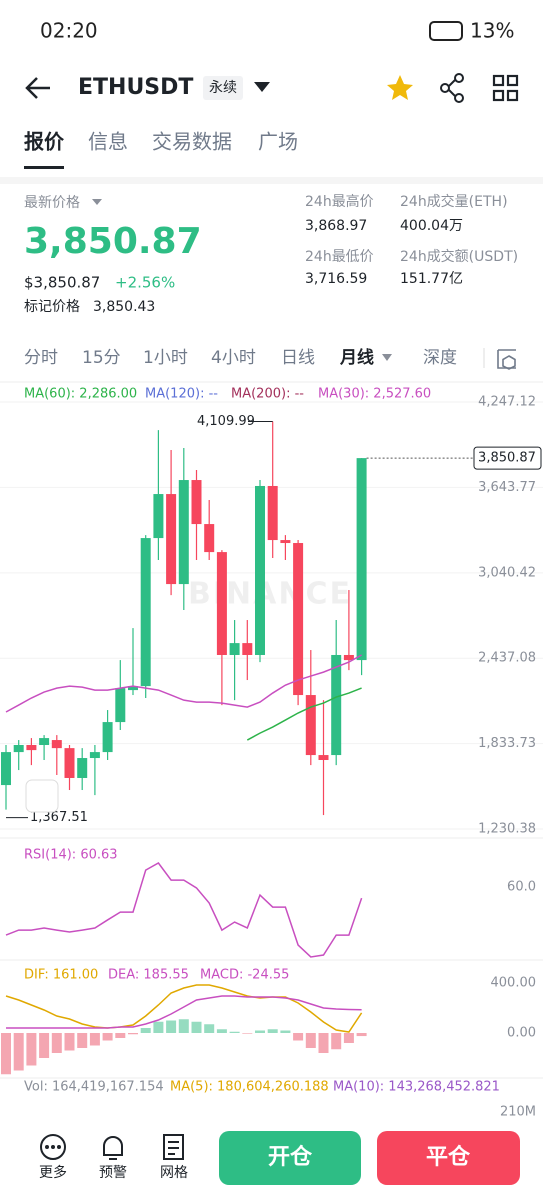 This screenshot has width=543, height=1204. I want to click on close-button, so click(448, 1158).